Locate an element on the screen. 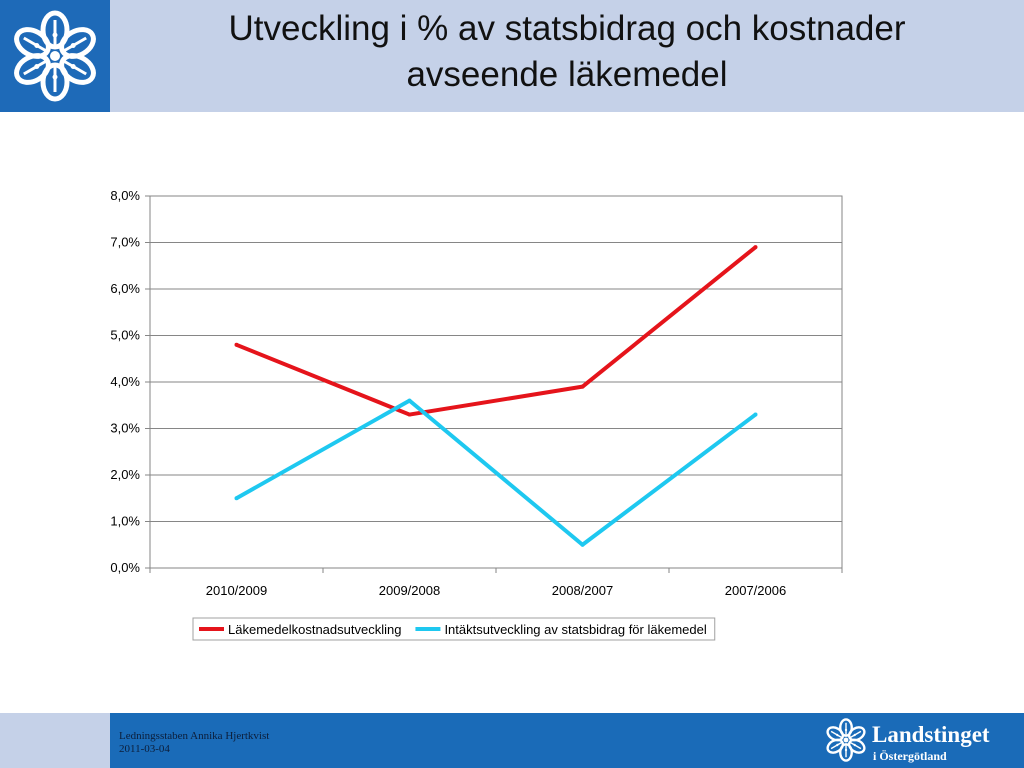 This screenshot has height=768, width=1024. y-tick-label: 5,0% is located at coordinates (125, 335).